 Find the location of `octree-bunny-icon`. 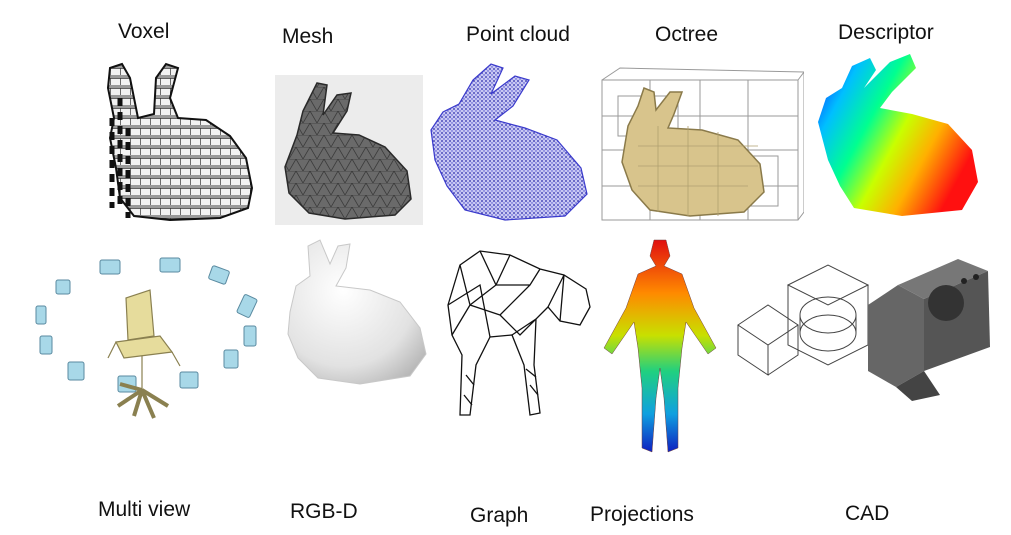

octree-bunny-icon is located at coordinates (701, 146).